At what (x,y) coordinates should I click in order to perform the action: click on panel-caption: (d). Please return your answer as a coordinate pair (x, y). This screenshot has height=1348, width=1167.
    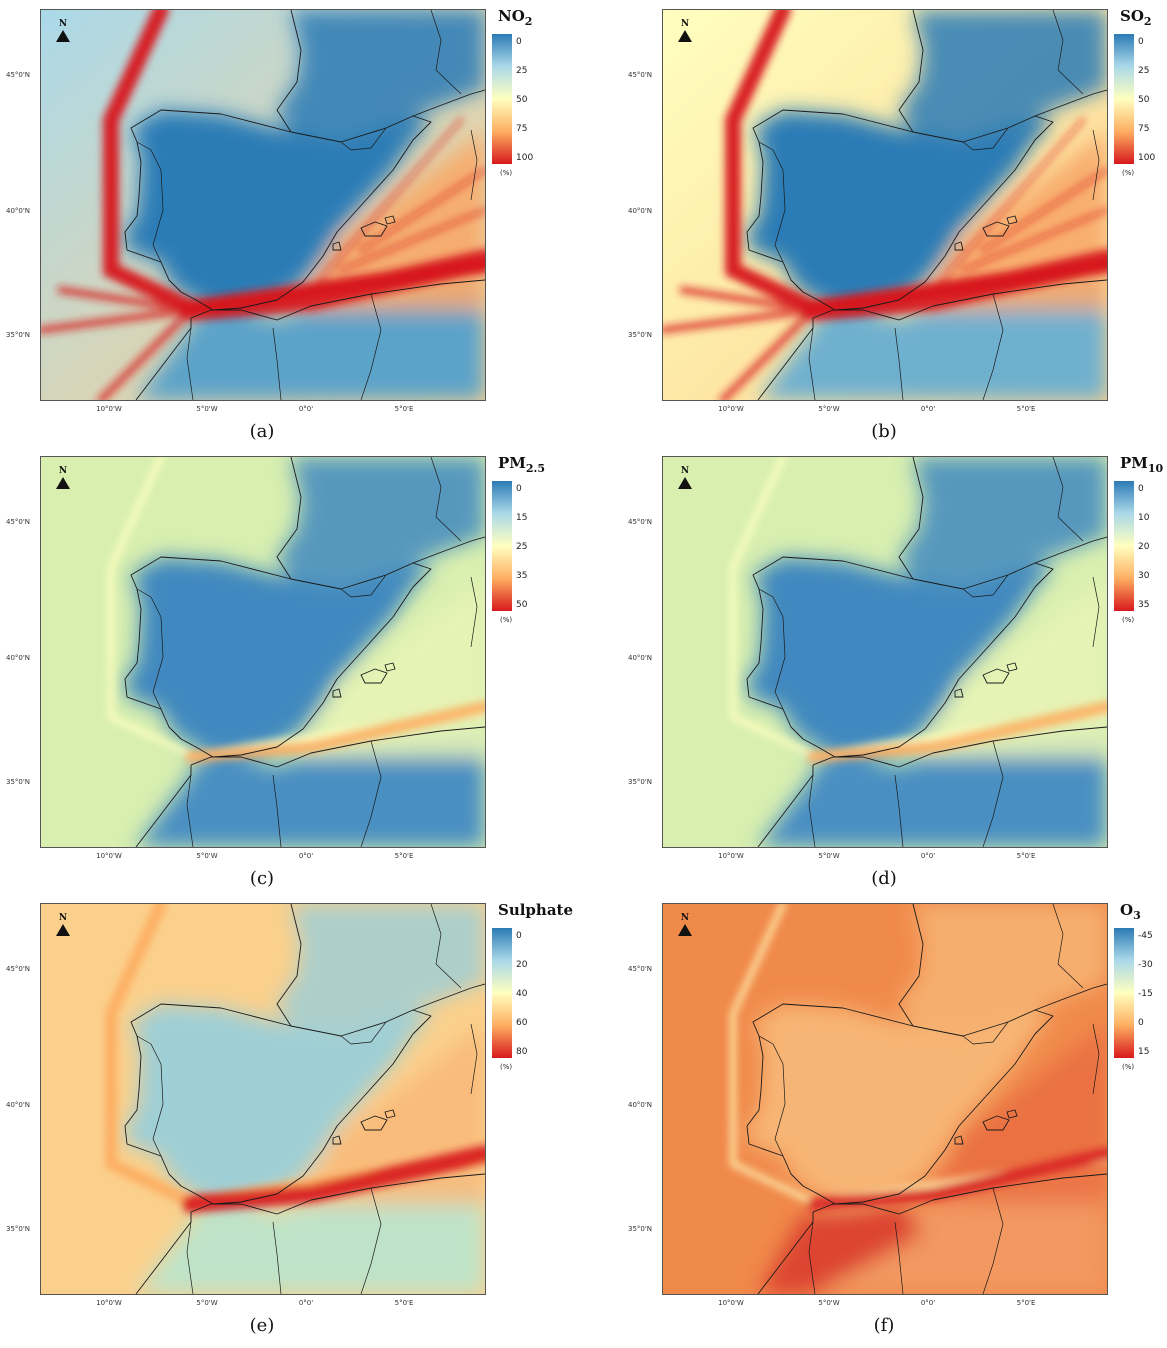
    Looking at the image, I should click on (884, 878).